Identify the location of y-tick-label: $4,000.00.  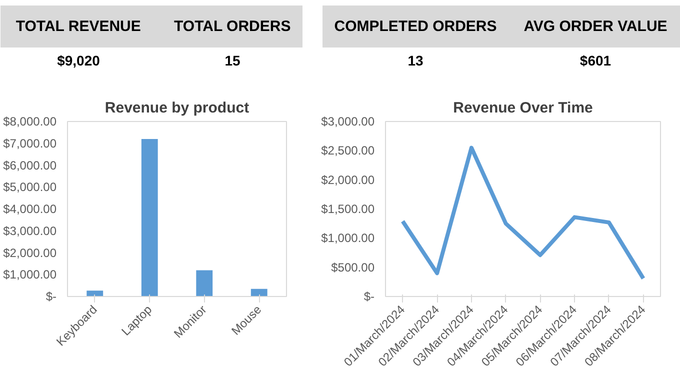
(30, 209).